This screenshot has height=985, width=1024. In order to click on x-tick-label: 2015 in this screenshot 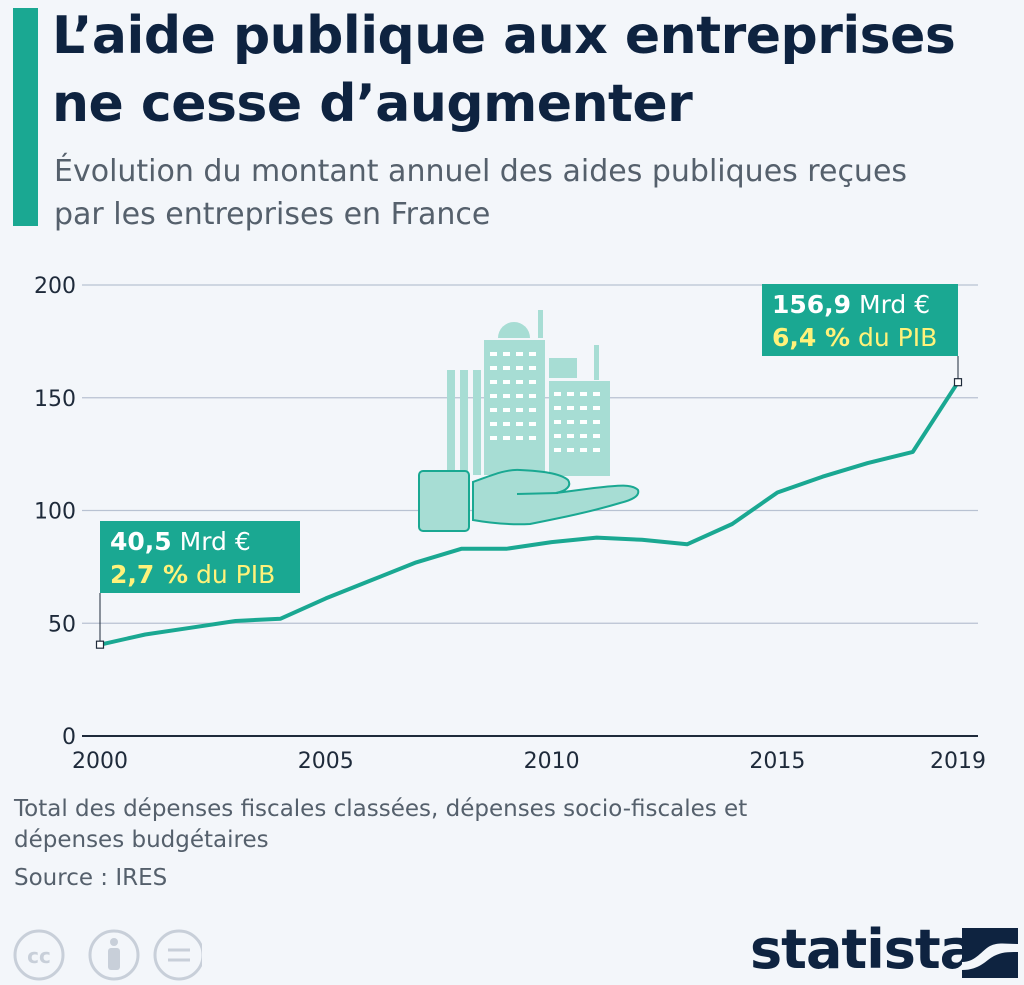, I will do `click(777, 761)`.